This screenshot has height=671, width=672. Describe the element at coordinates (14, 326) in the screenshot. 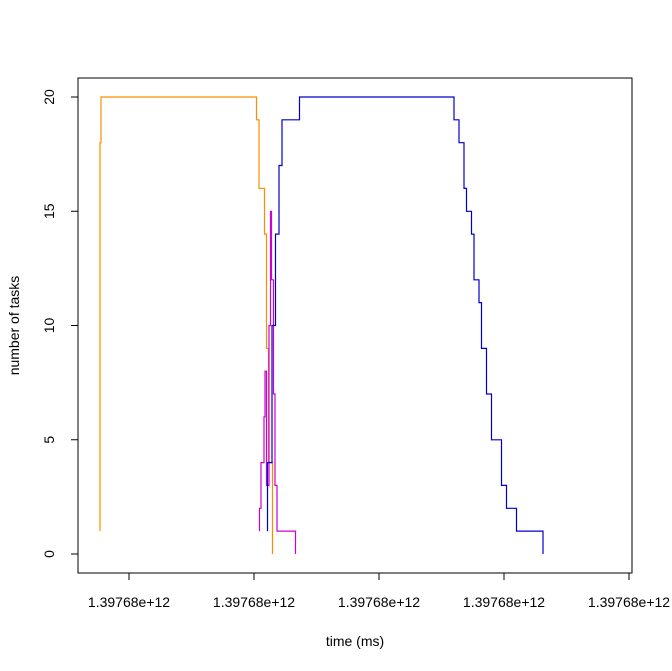

I see `y-axis-label: number of tasks` at that location.